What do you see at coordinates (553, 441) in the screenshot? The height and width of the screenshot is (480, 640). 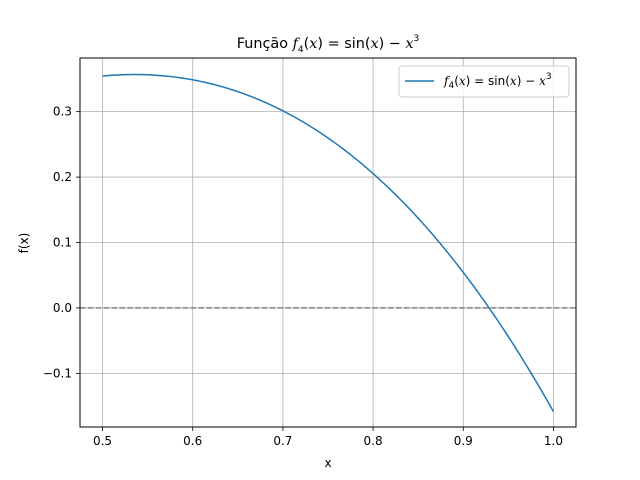 I see `x-tick-label: 1.0` at bounding box center [553, 441].